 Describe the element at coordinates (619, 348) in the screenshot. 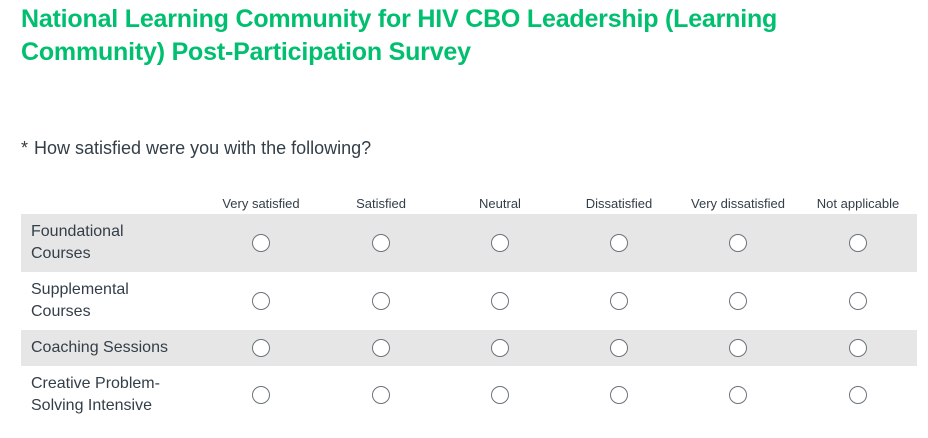

I see `radio-coaching-dissatisfied` at that location.